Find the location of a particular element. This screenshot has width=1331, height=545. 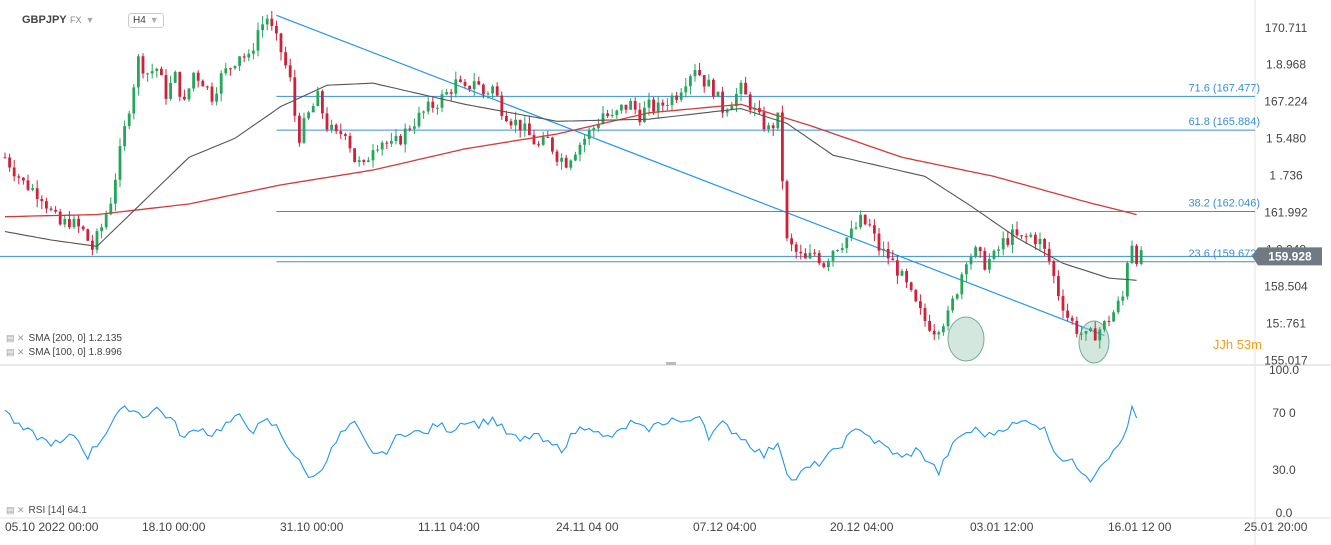

legend-sma200: ▤ ✕ SMA [200, 0] 1.2.135 is located at coordinates (64, 338).